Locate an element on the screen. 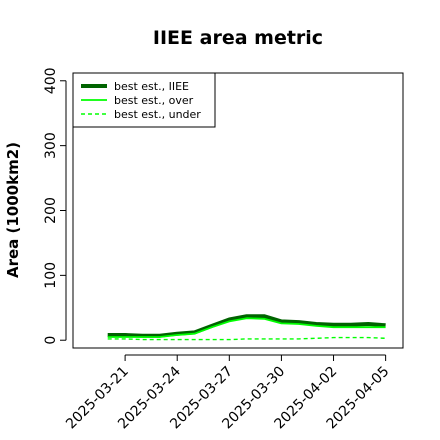 The height and width of the screenshot is (440, 440). y-tick-label: 0 is located at coordinates (51, 340).